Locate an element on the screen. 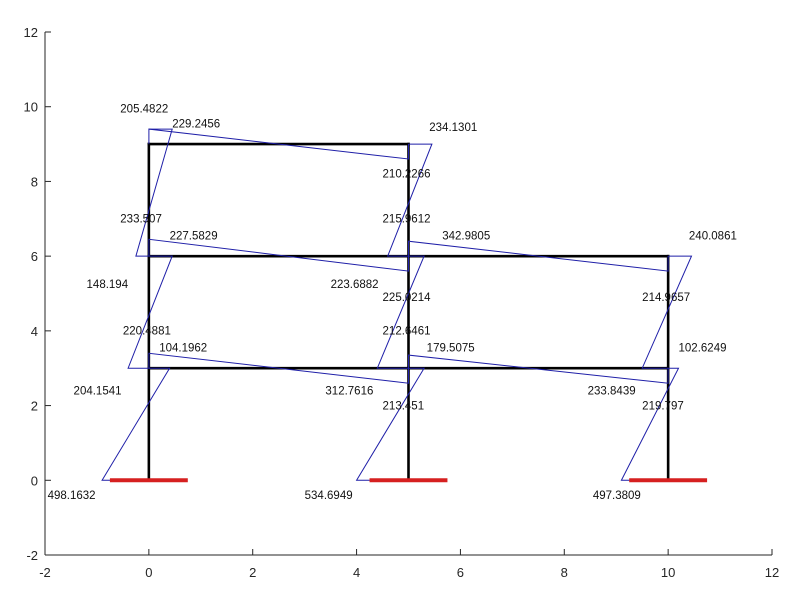 The image size is (800, 591). moment-value-label: 102.6249 is located at coordinates (703, 348).